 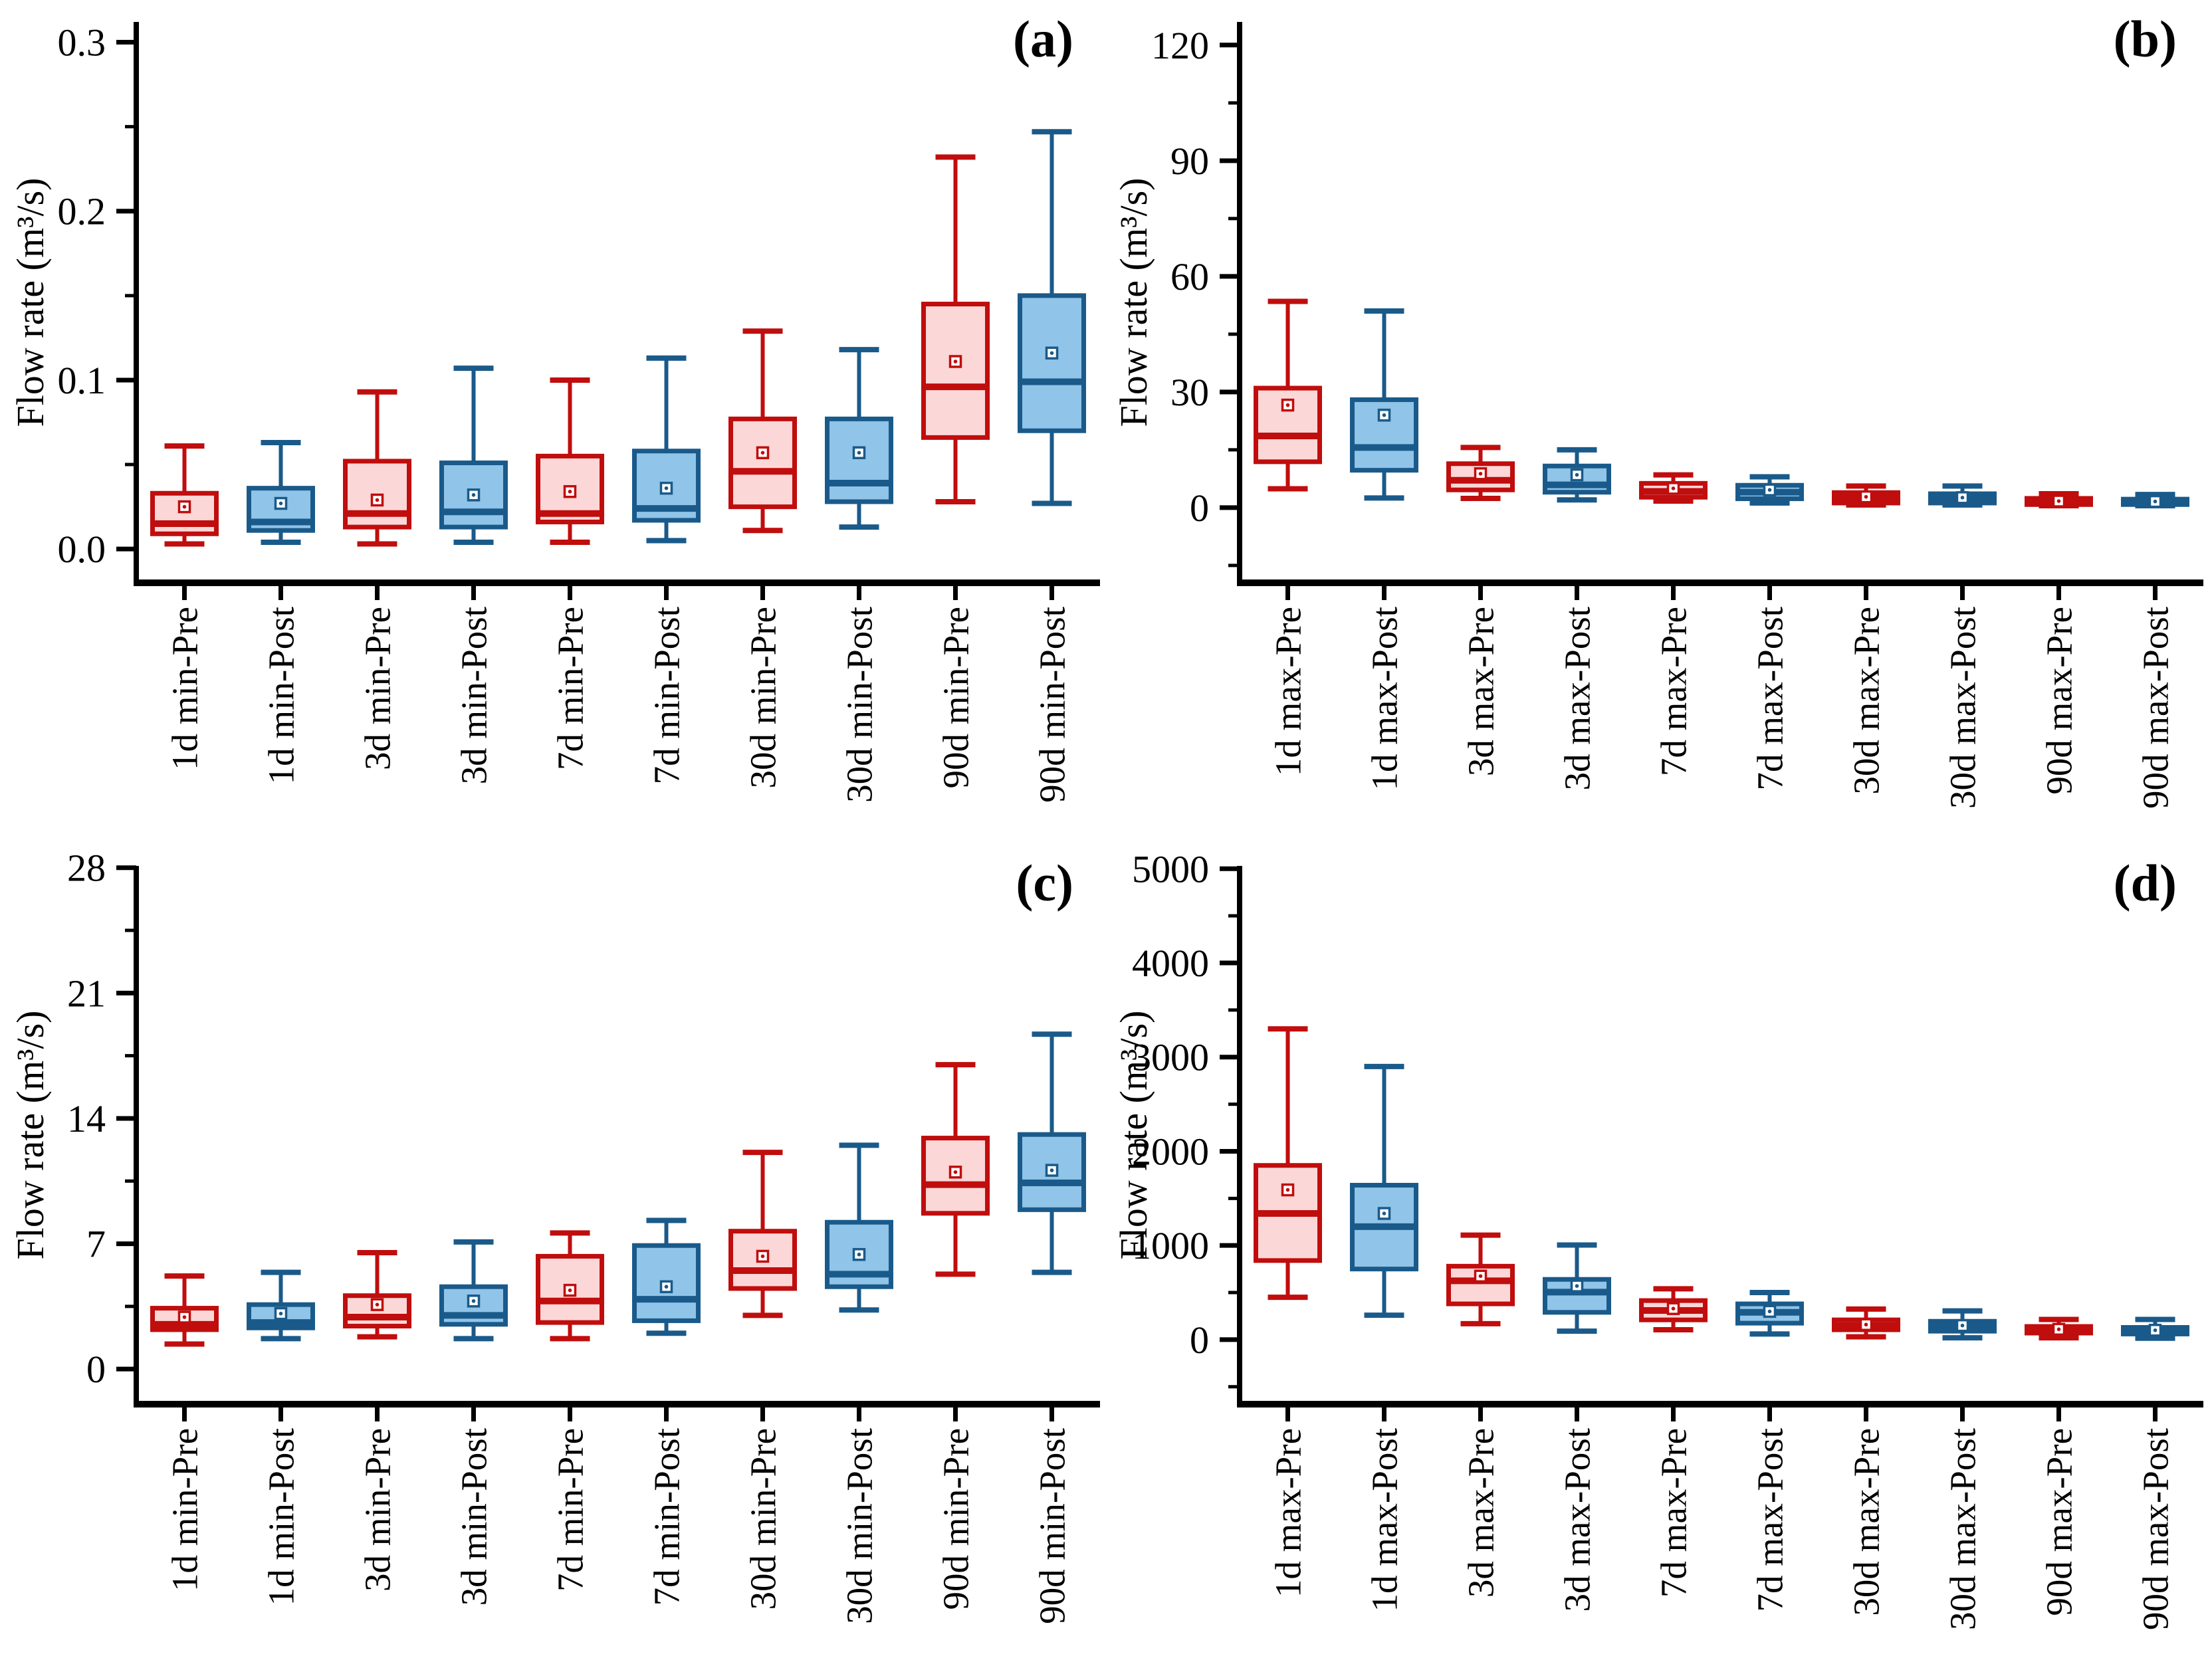 I want to click on x-tick-label: 30d max-Pre, so click(x=1867, y=1522).